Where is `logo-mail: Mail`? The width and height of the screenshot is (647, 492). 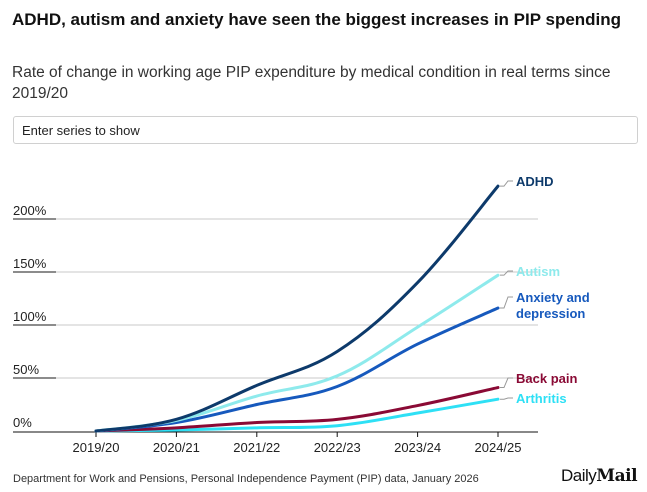 logo-mail: Mail is located at coordinates (617, 476).